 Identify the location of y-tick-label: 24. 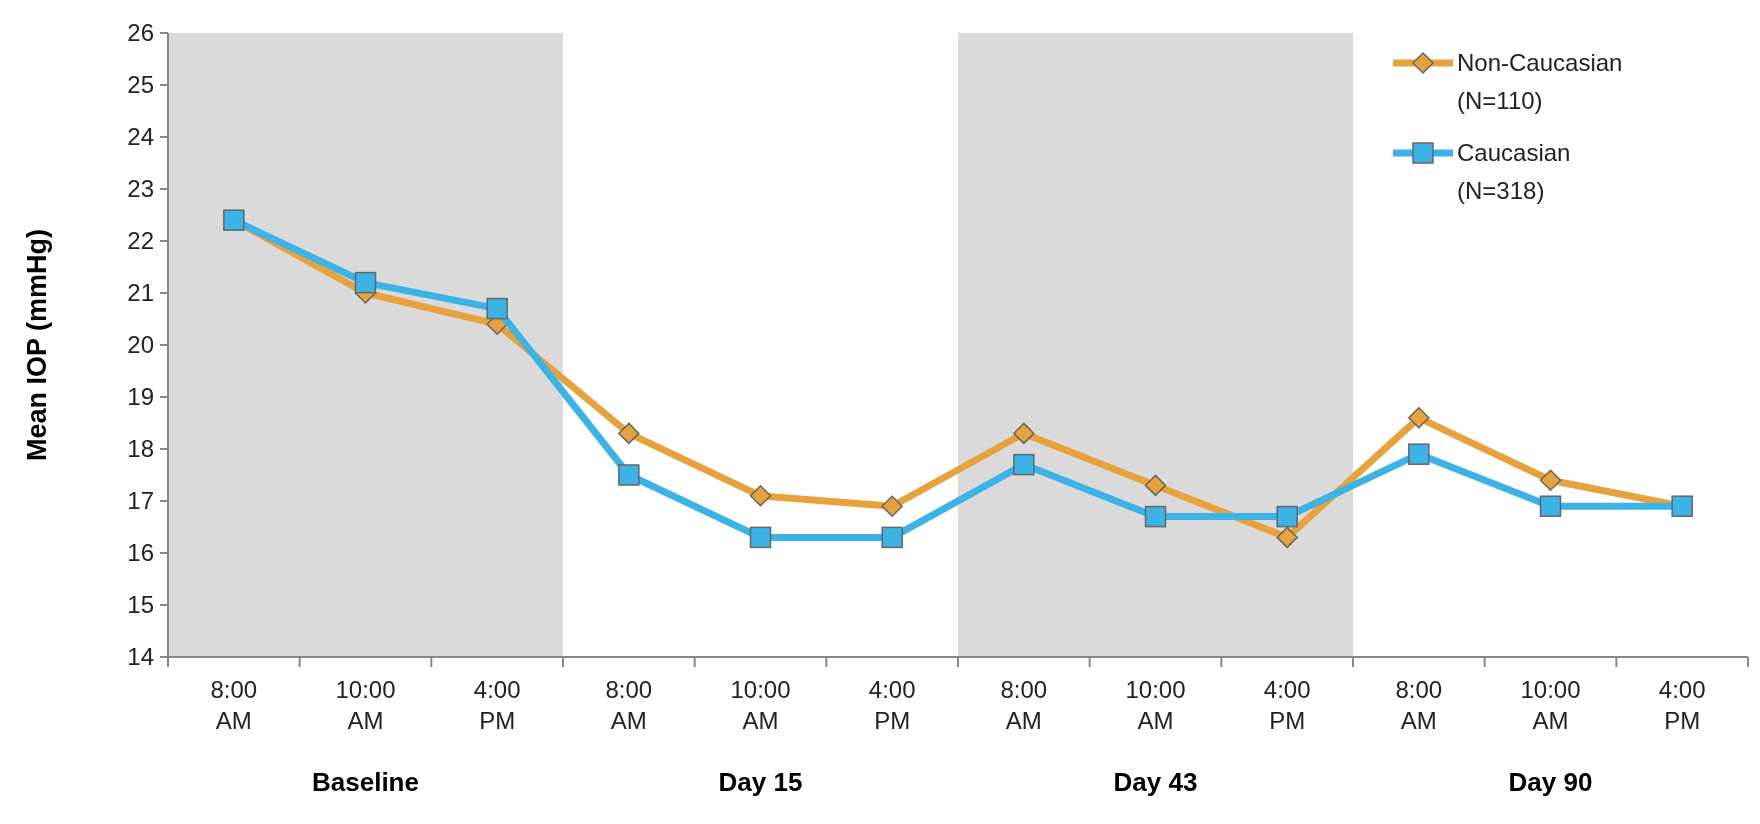
(140, 137).